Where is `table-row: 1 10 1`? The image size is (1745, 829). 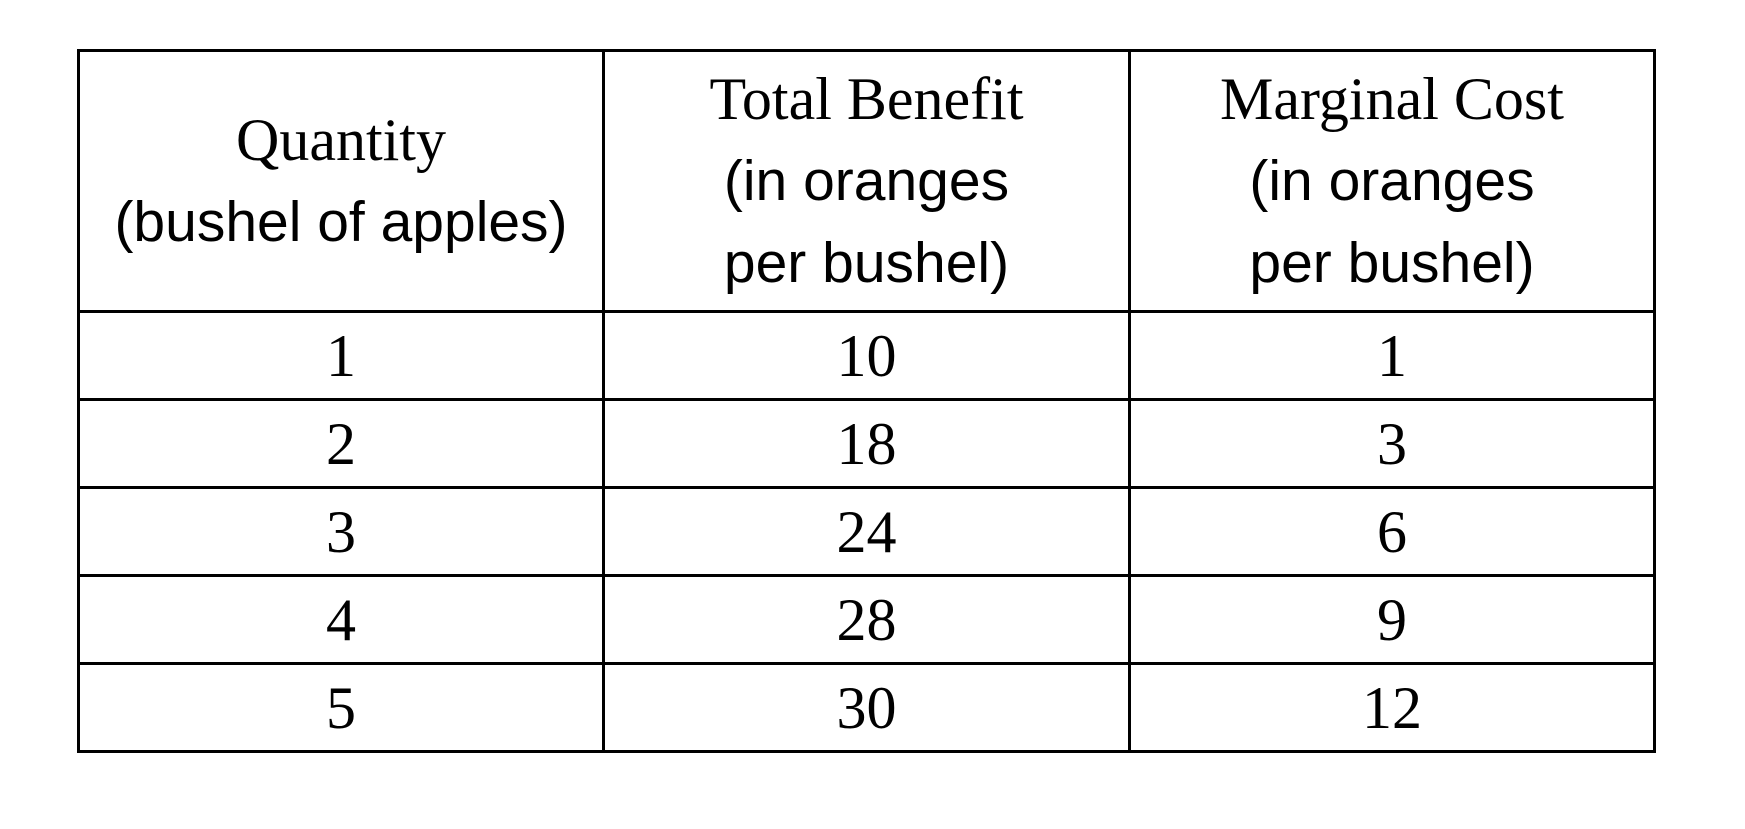
table-row: 1 10 1 is located at coordinates (866, 355).